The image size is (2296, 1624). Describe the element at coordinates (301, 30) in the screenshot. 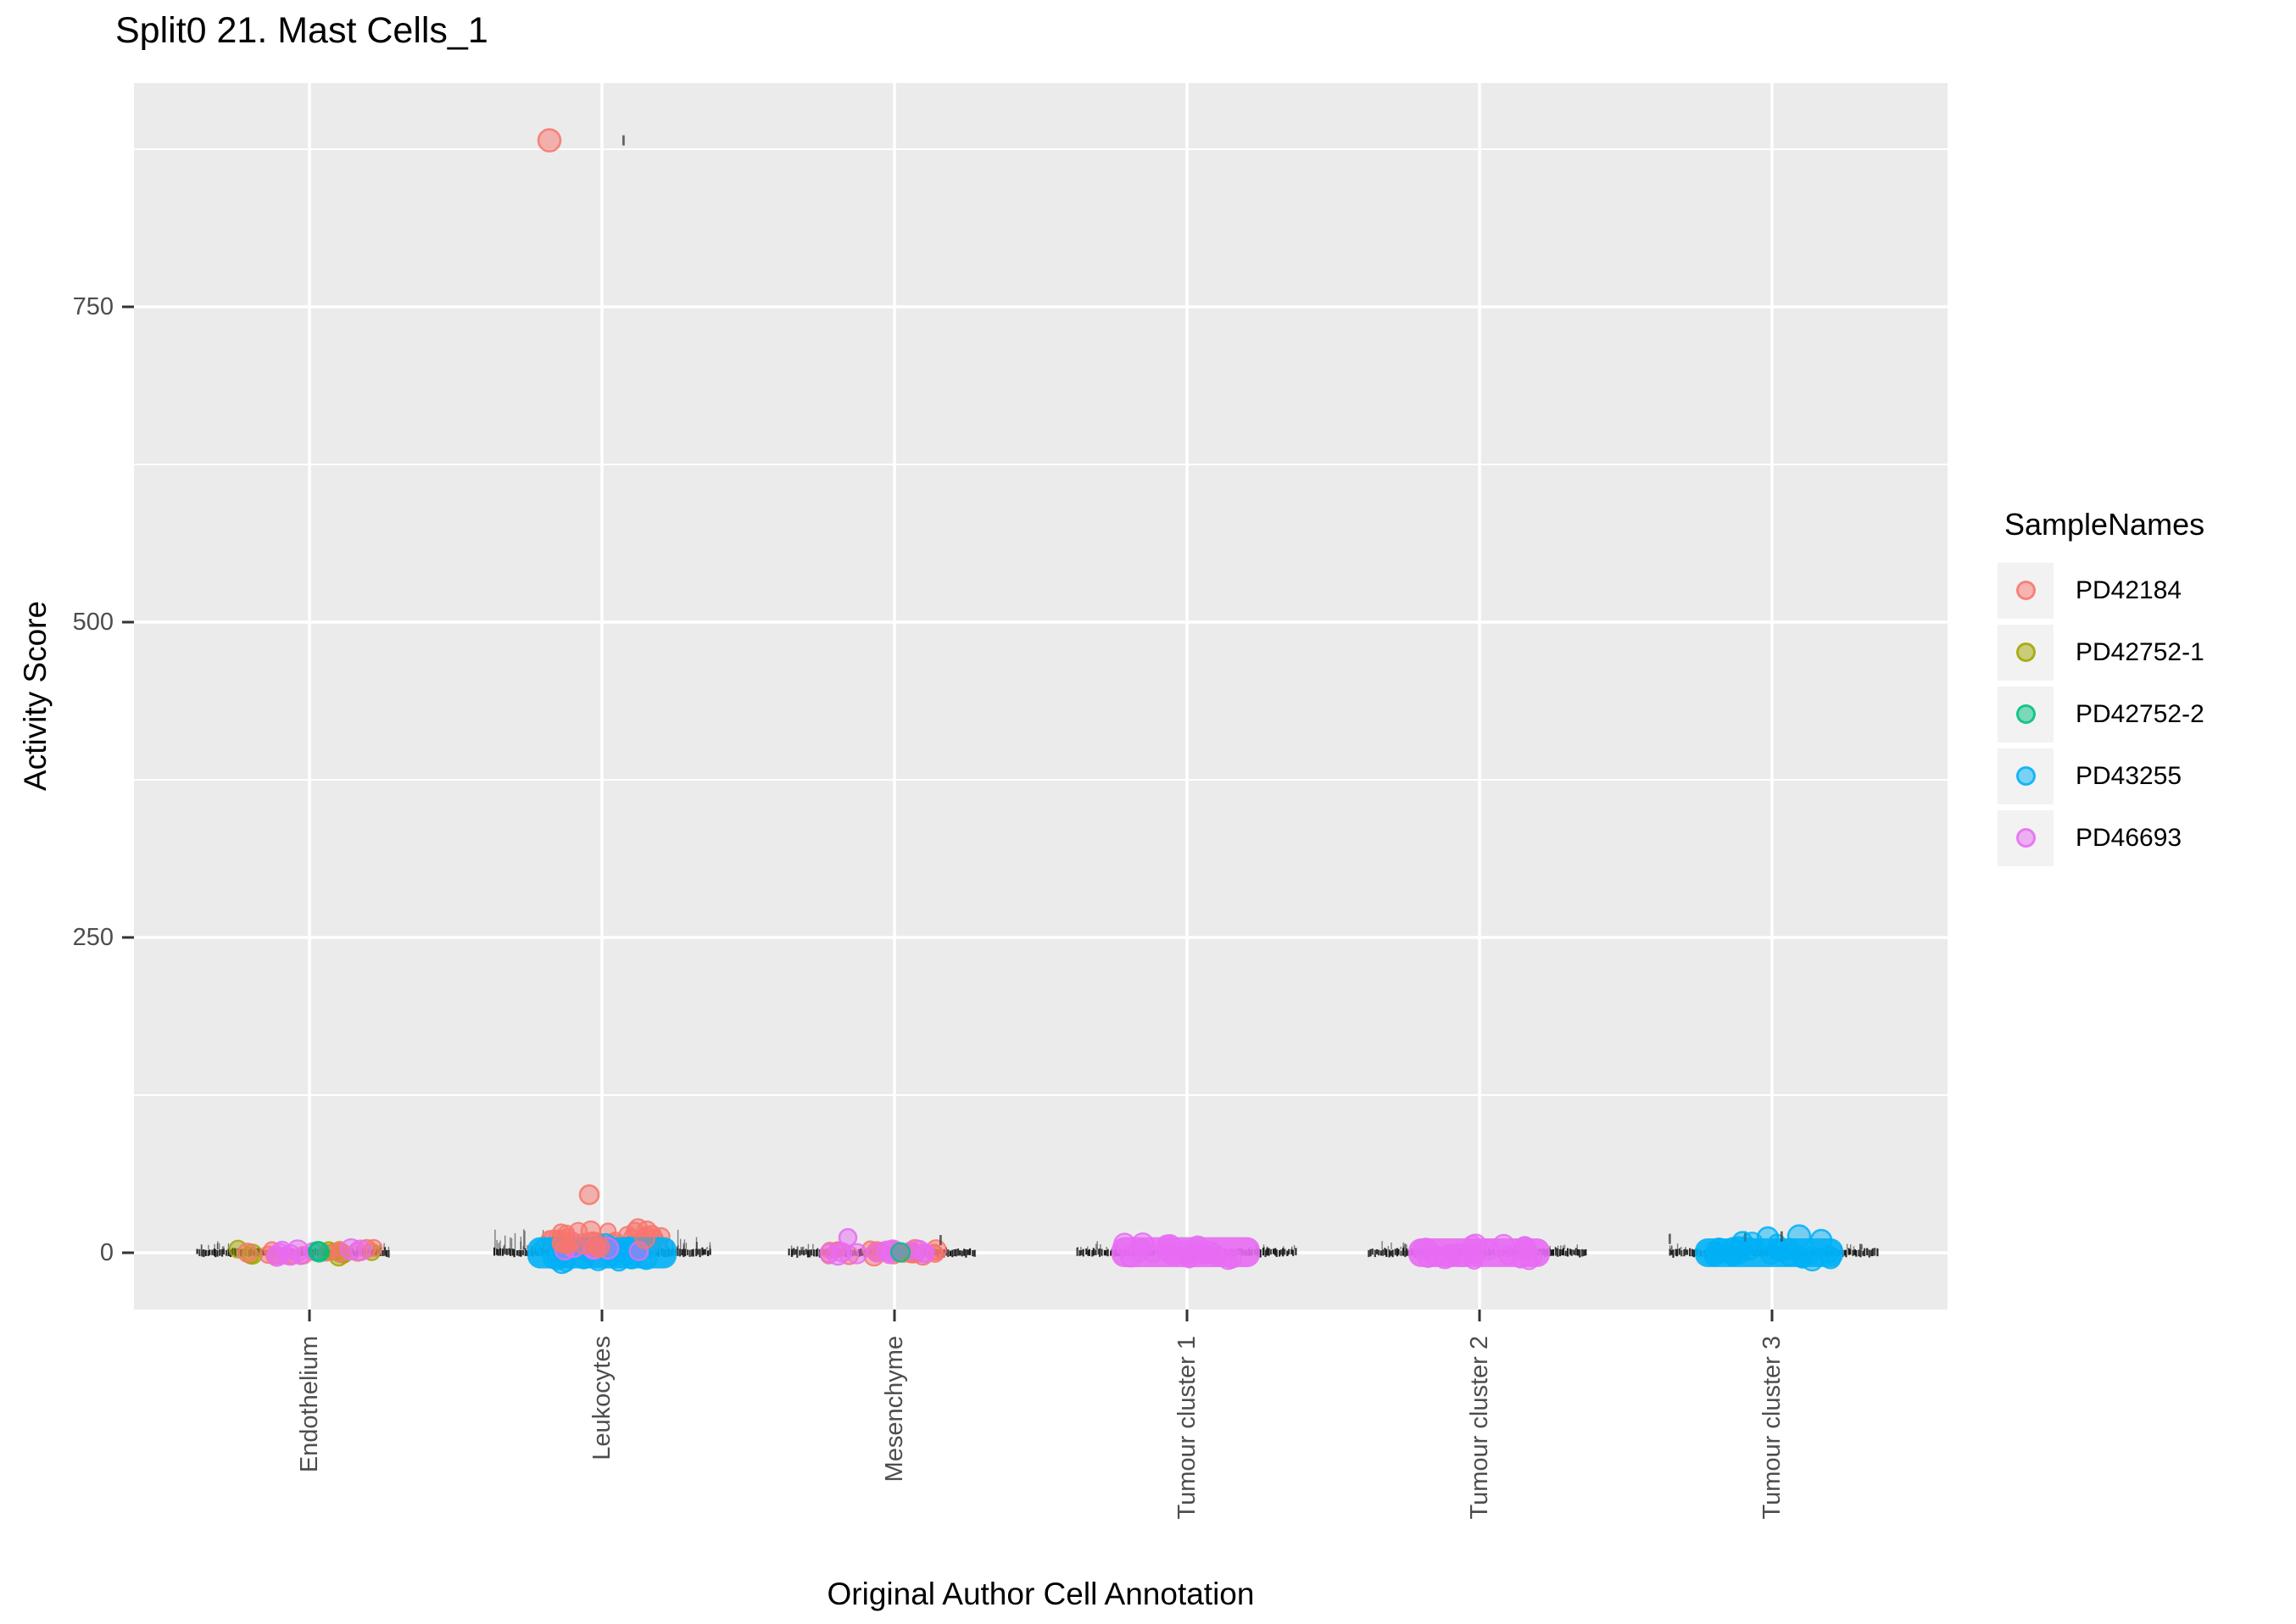

I see `plot-title: Split0 21. Mast Cells_1` at that location.